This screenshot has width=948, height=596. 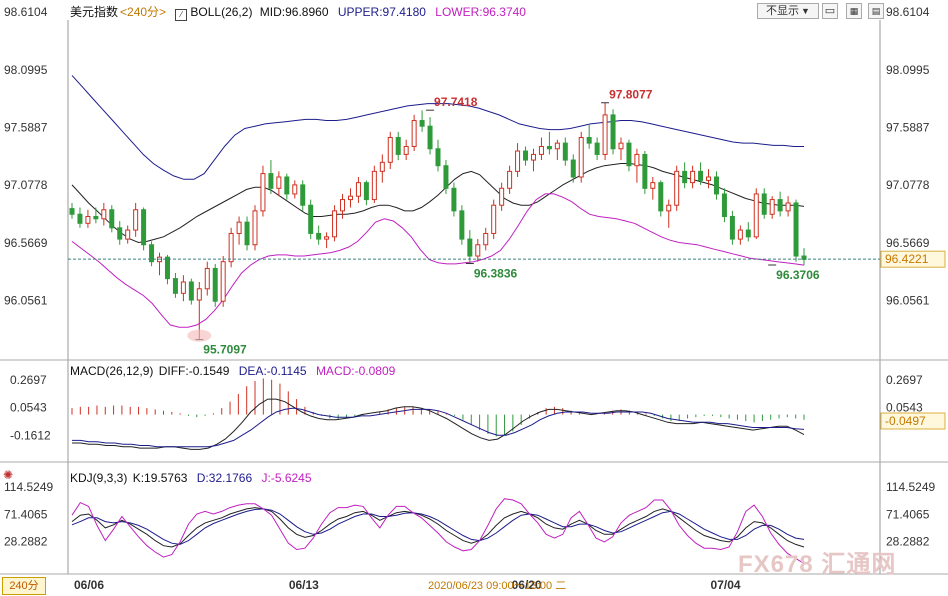 What do you see at coordinates (908, 542) in the screenshot?
I see `kdj-tick-label-right: 28.2882` at bounding box center [908, 542].